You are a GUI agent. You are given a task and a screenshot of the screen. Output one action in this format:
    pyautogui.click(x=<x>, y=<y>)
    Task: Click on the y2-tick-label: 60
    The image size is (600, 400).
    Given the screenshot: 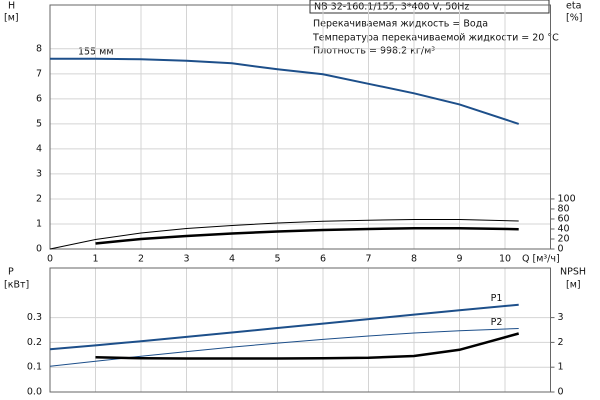 What is the action you would take?
    pyautogui.click(x=564, y=218)
    